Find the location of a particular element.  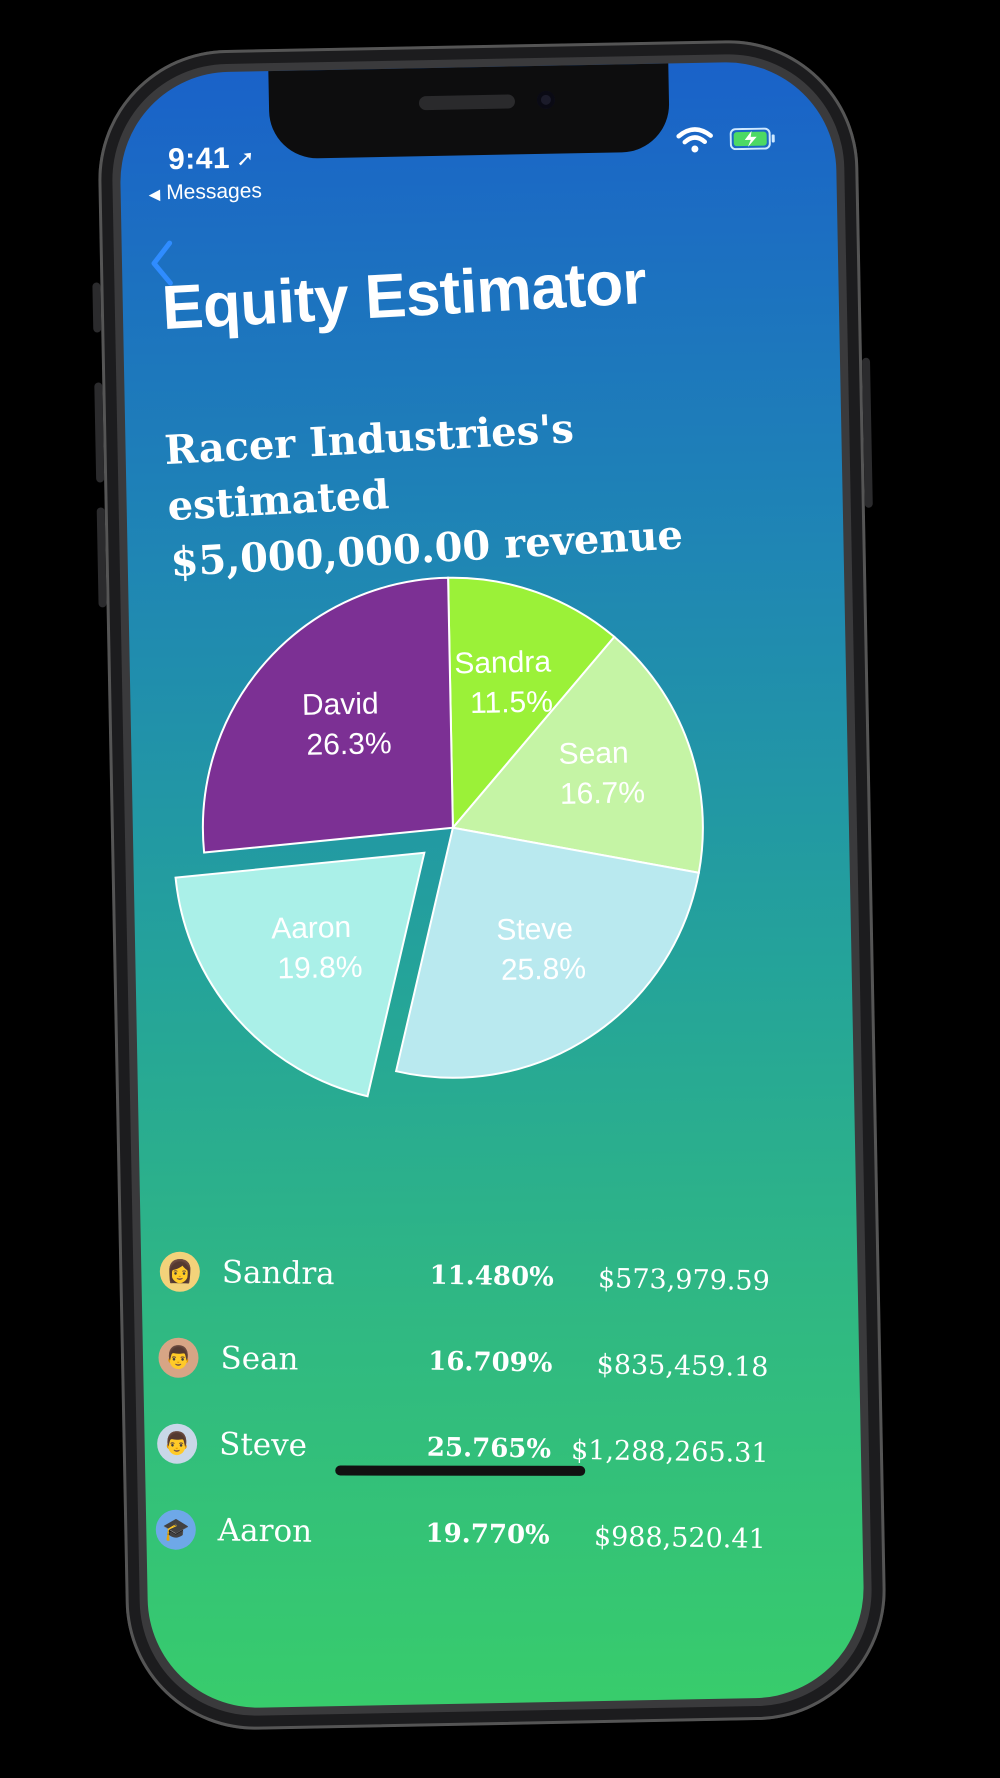

holder-amount: $573,979.59 is located at coordinates (684, 1279).